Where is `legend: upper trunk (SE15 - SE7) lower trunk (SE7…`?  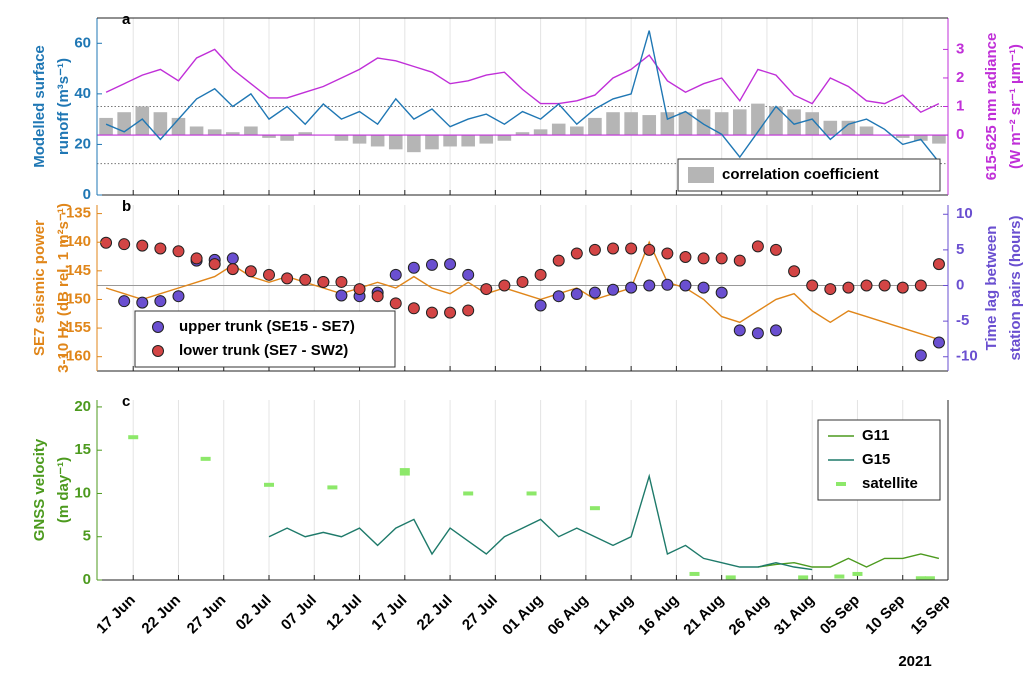
legend: upper trunk (SE15 - SE7) lower trunk (SE7… is located at coordinates (265, 339).